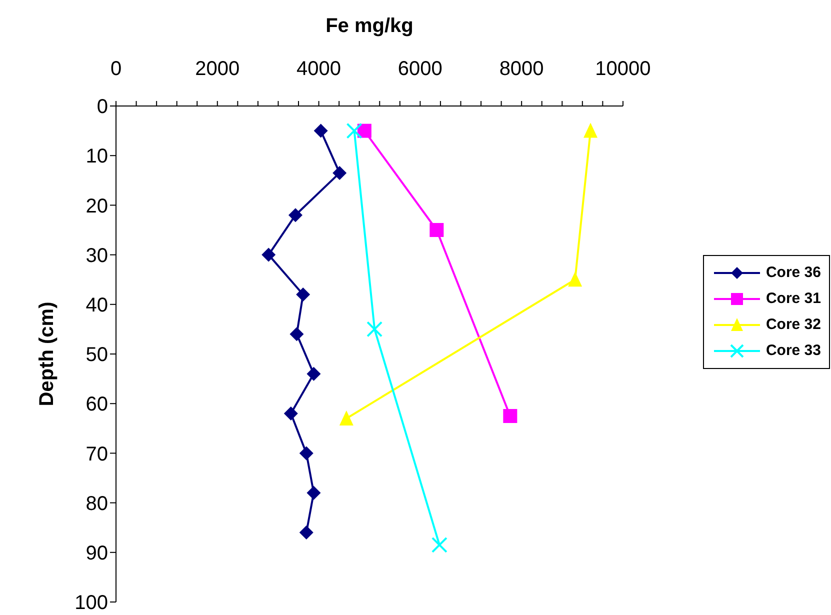  Describe the element at coordinates (521, 69) in the screenshot. I see `x-tick-label: 8000` at that location.